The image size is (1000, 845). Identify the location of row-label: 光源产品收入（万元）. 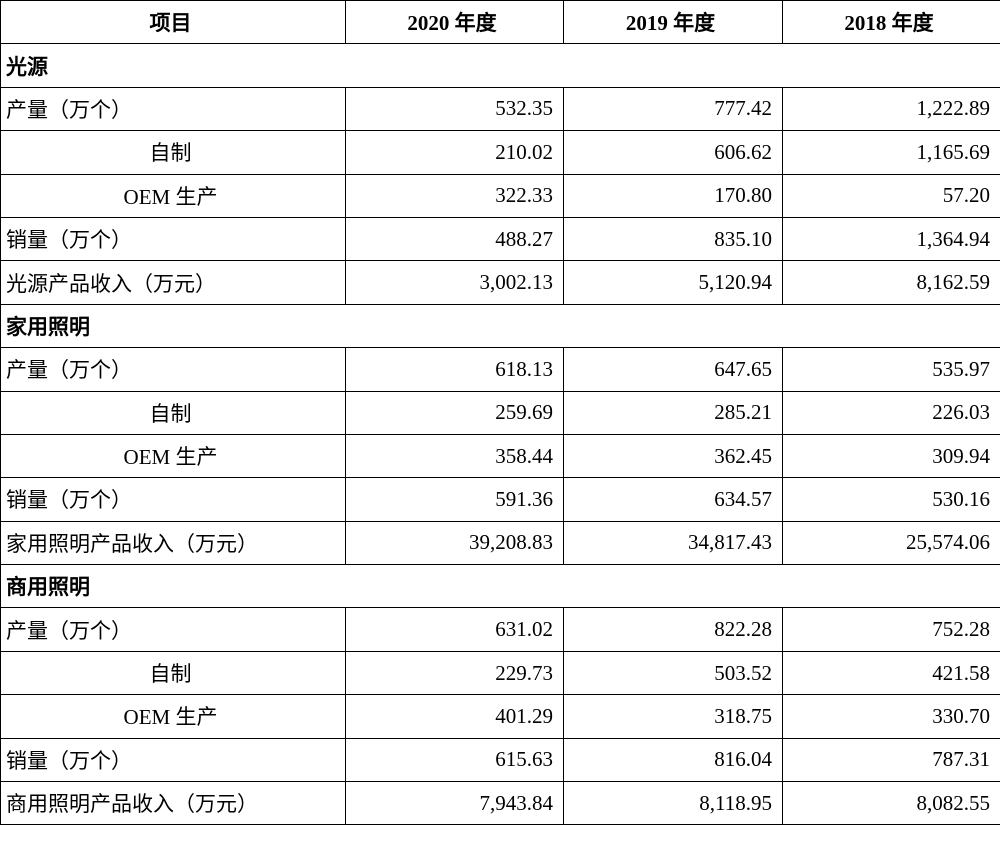
(173, 282).